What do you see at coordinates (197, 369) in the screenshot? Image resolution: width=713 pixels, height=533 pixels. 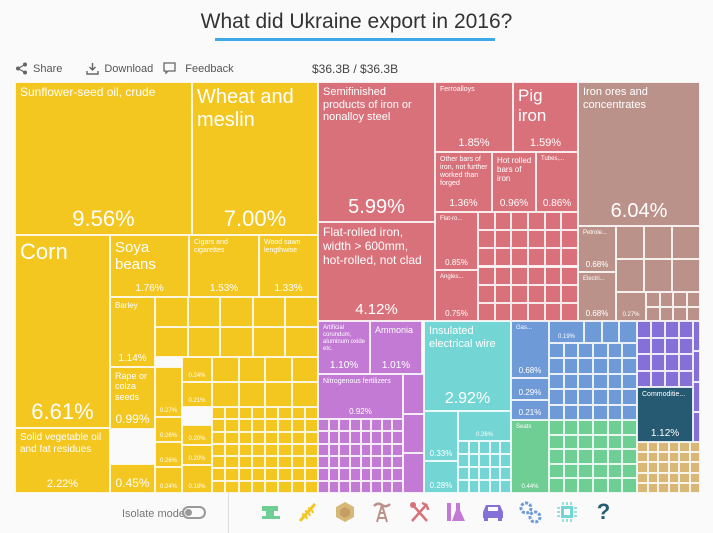 I see `treemap-cell: 0.24%` at bounding box center [197, 369].